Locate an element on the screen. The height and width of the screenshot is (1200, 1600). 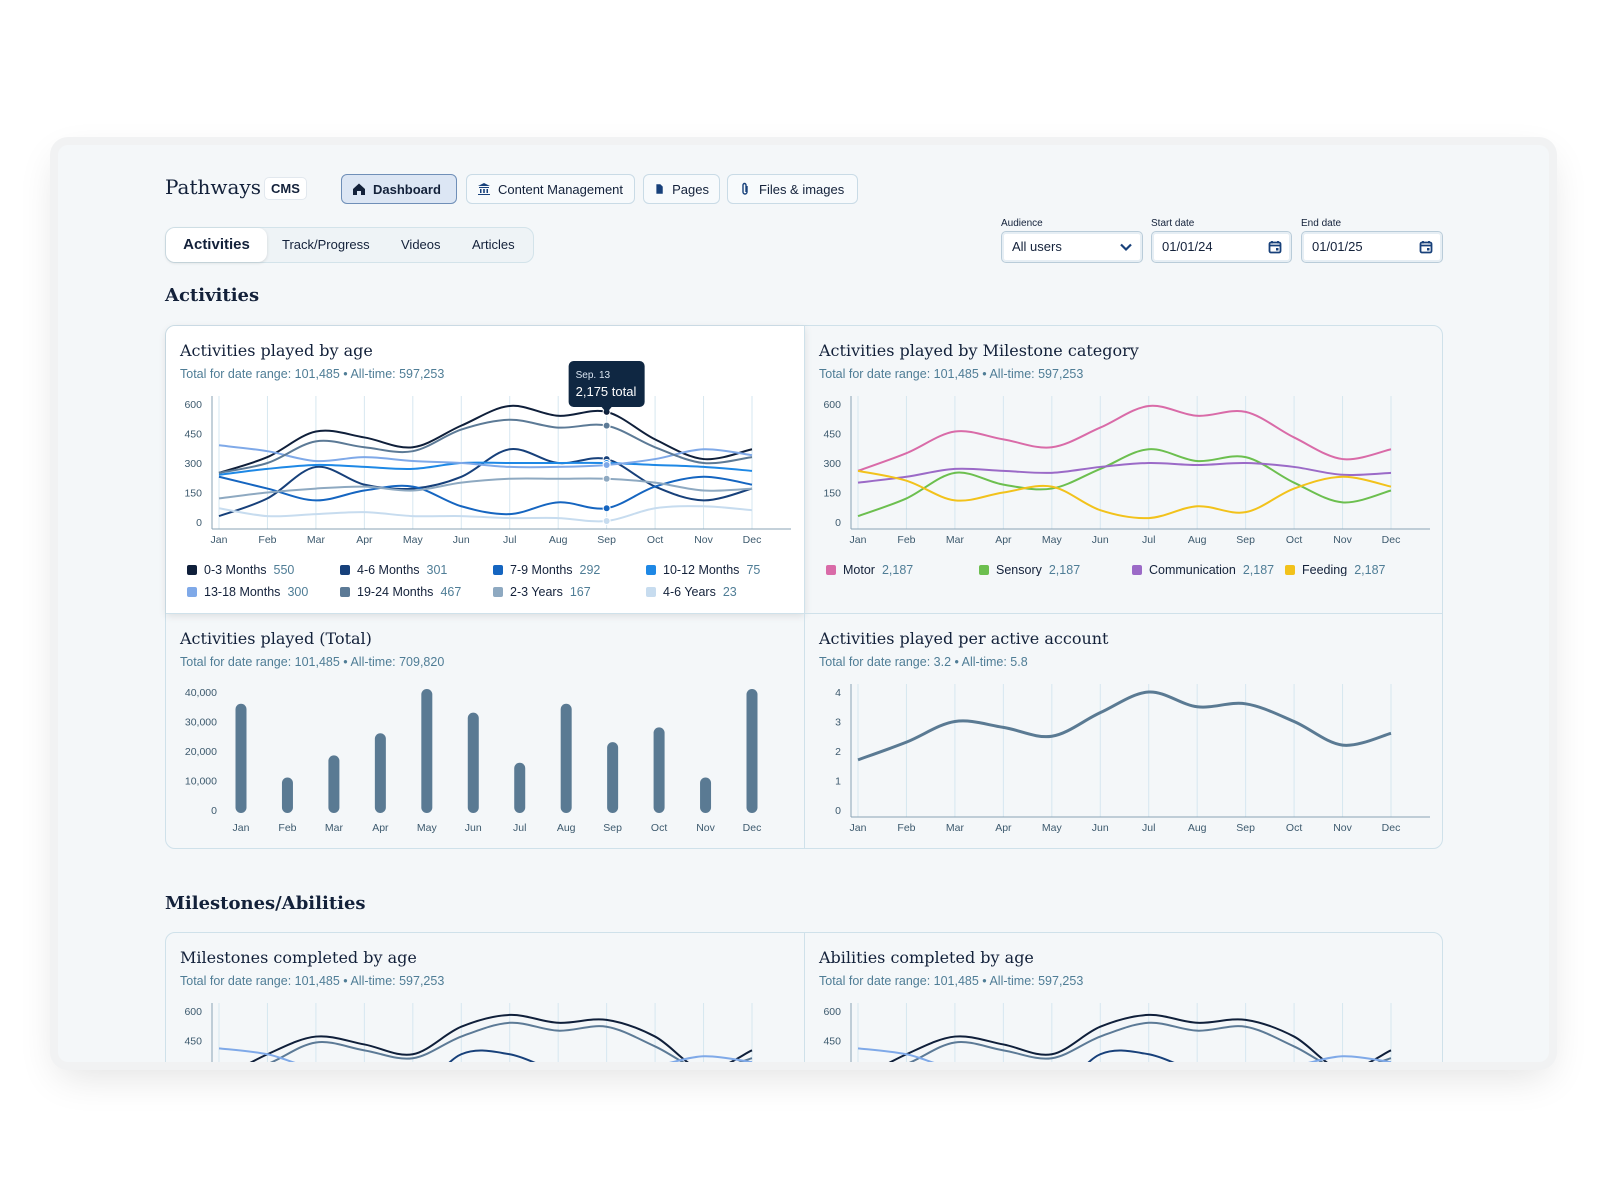
legend-item: 2-3 Years 167 is located at coordinates (542, 592).